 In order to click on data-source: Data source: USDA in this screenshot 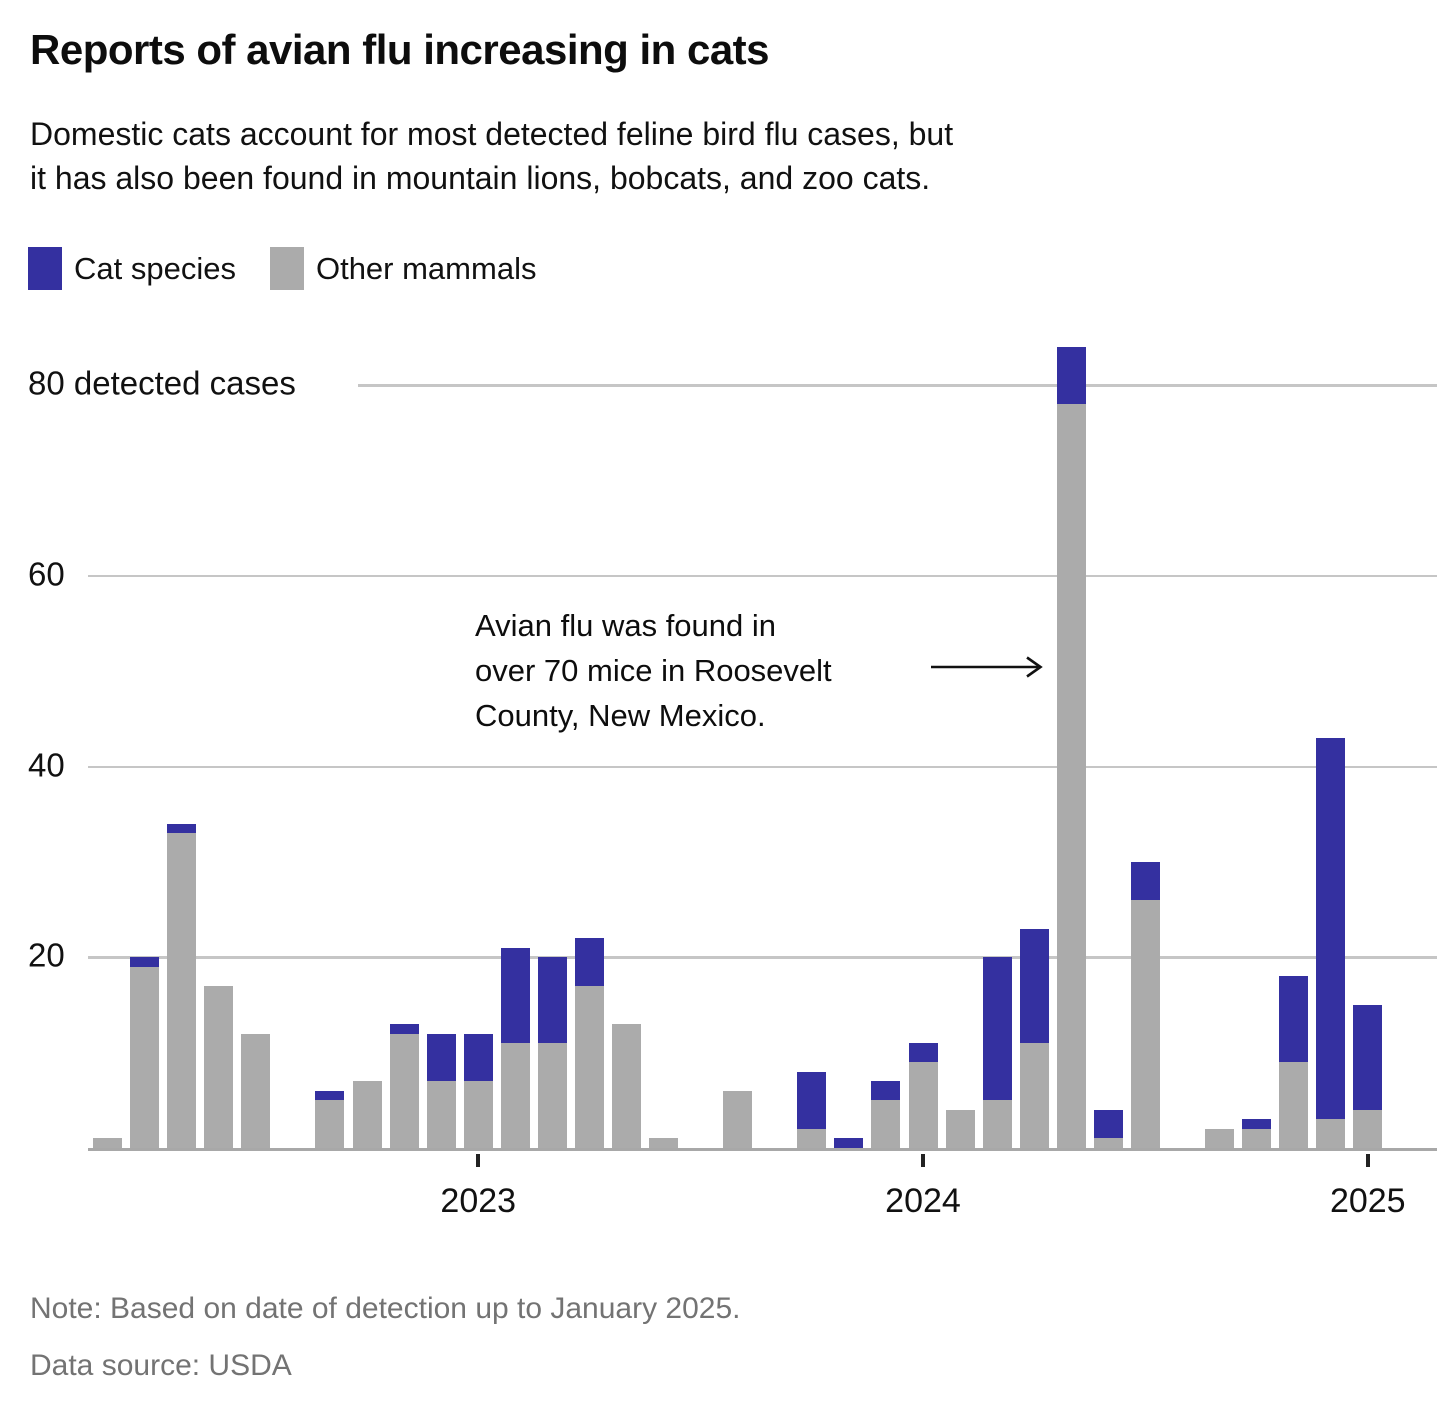, I will do `click(161, 1365)`.